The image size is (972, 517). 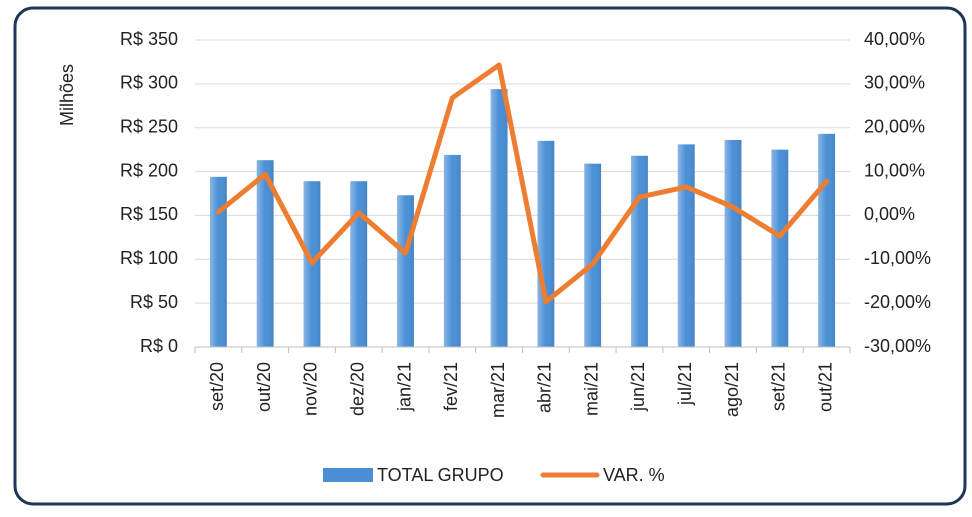 What do you see at coordinates (897, 302) in the screenshot?
I see `y2-tick-label: -20,00%` at bounding box center [897, 302].